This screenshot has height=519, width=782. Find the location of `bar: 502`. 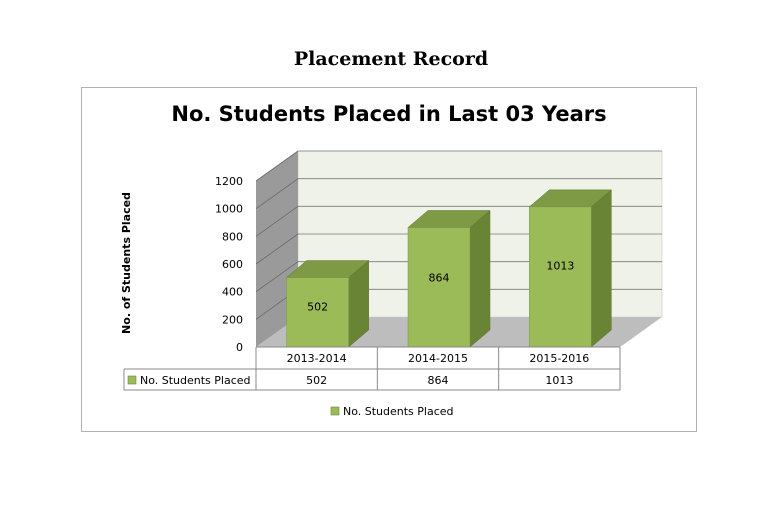

bar: 502 is located at coordinates (327, 304).